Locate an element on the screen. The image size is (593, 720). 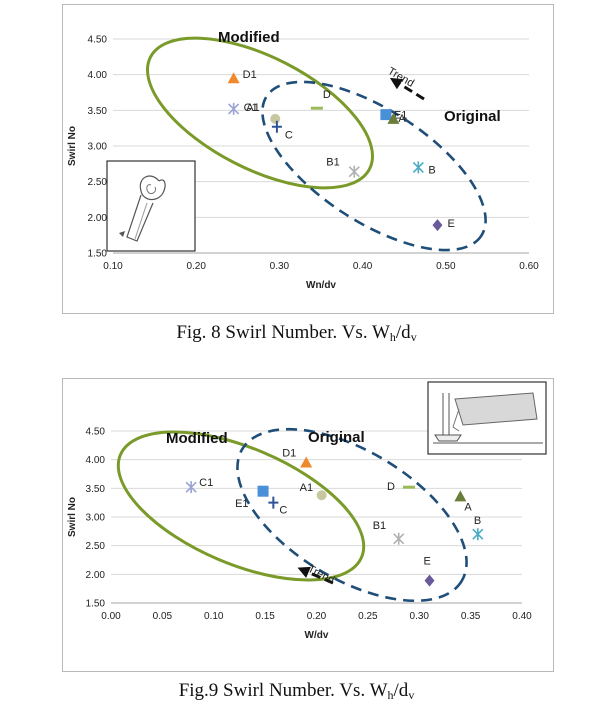
figure-8-caption-mid: /d is located at coordinates (403, 332).